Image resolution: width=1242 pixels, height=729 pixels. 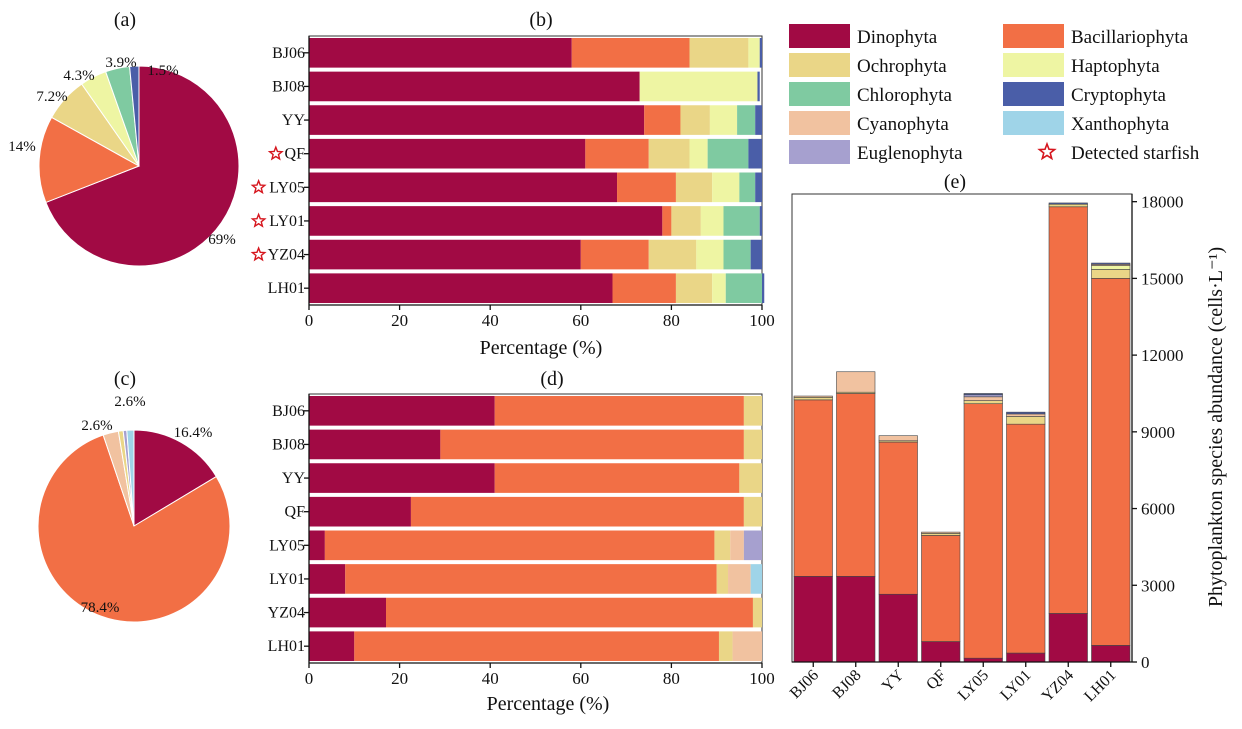 What do you see at coordinates (1068, 410) in the screenshot?
I see `bar-e-bar-yz04-bacillariophyta` at bounding box center [1068, 410].